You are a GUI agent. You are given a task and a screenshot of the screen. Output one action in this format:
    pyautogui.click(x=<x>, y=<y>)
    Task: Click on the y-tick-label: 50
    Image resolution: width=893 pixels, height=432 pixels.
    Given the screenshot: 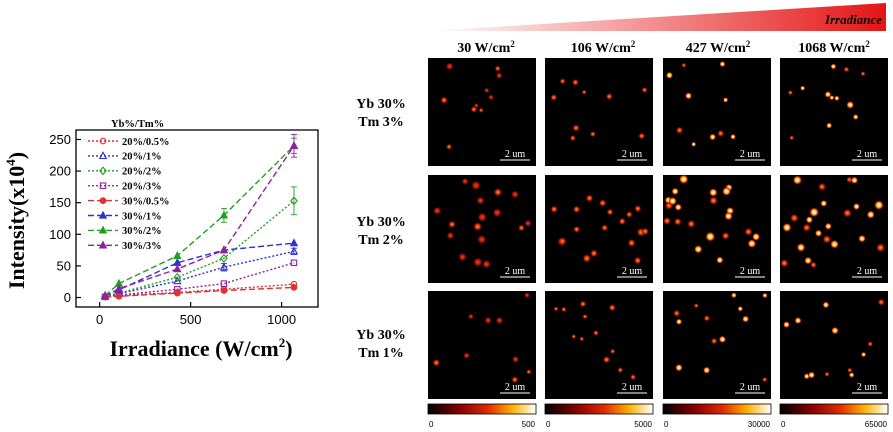 What is the action you would take?
    pyautogui.click(x=64, y=265)
    